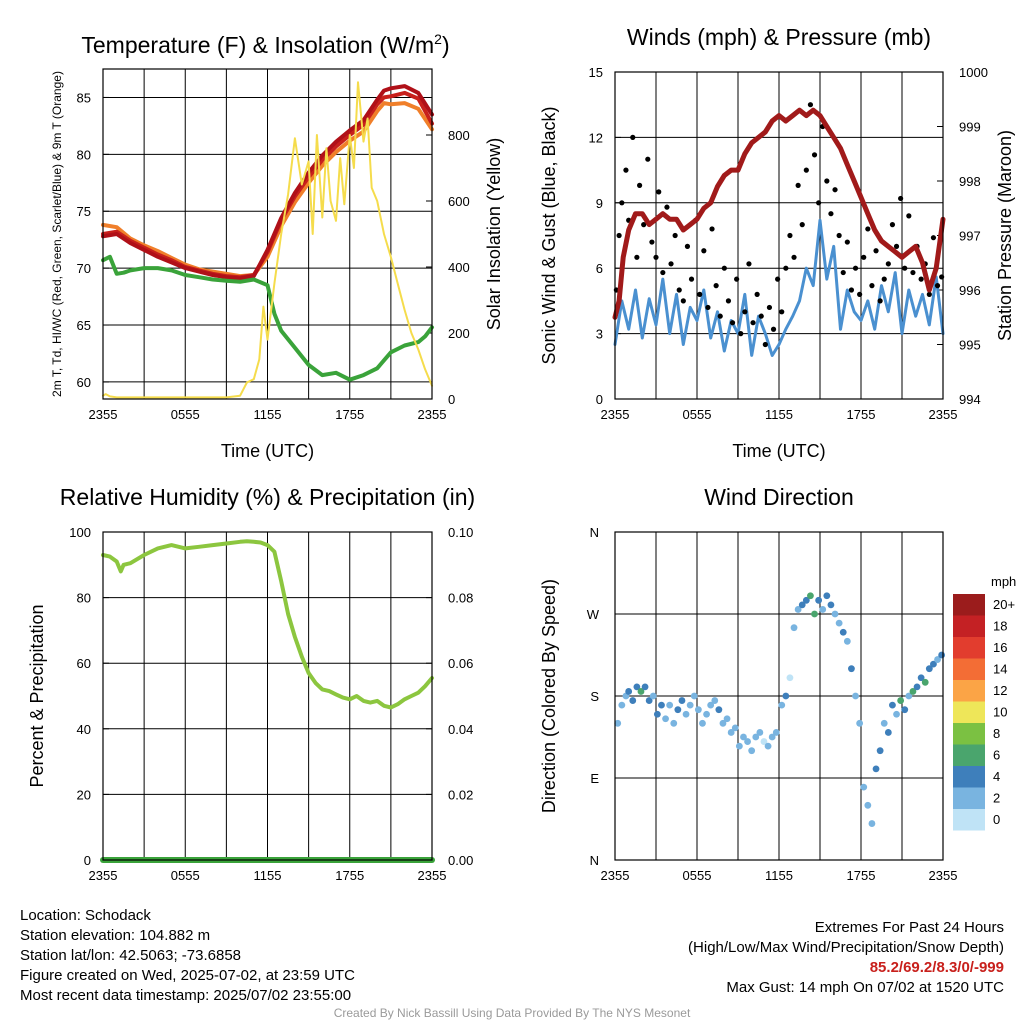  Describe the element at coordinates (973, 72) in the screenshot. I see `y2-tick-label: 1000` at that location.